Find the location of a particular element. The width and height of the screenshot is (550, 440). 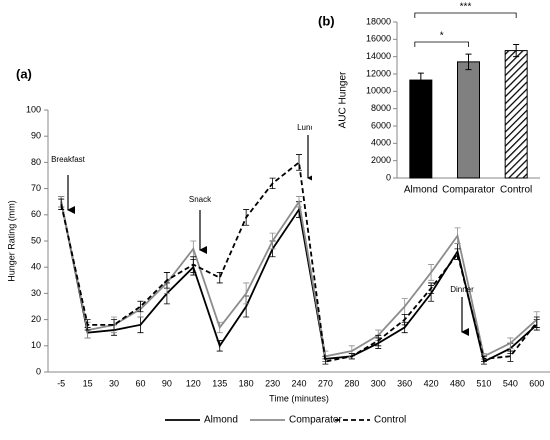

y-tick-label: 2000 is located at coordinates (381, 160).